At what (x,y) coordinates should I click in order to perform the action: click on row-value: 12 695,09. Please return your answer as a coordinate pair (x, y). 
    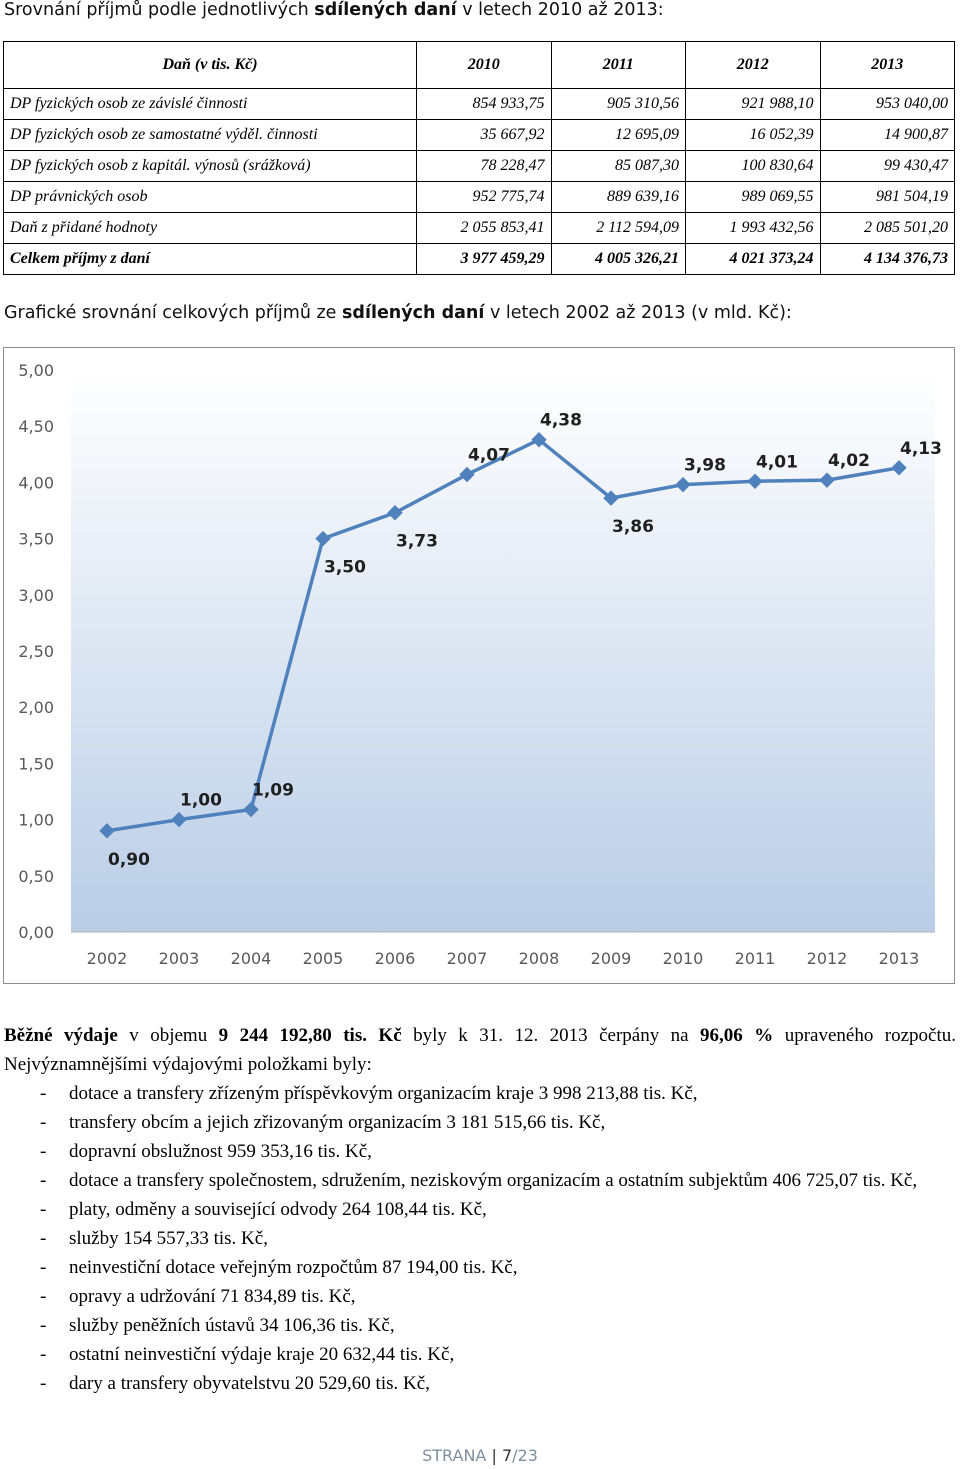
    Looking at the image, I should click on (618, 135).